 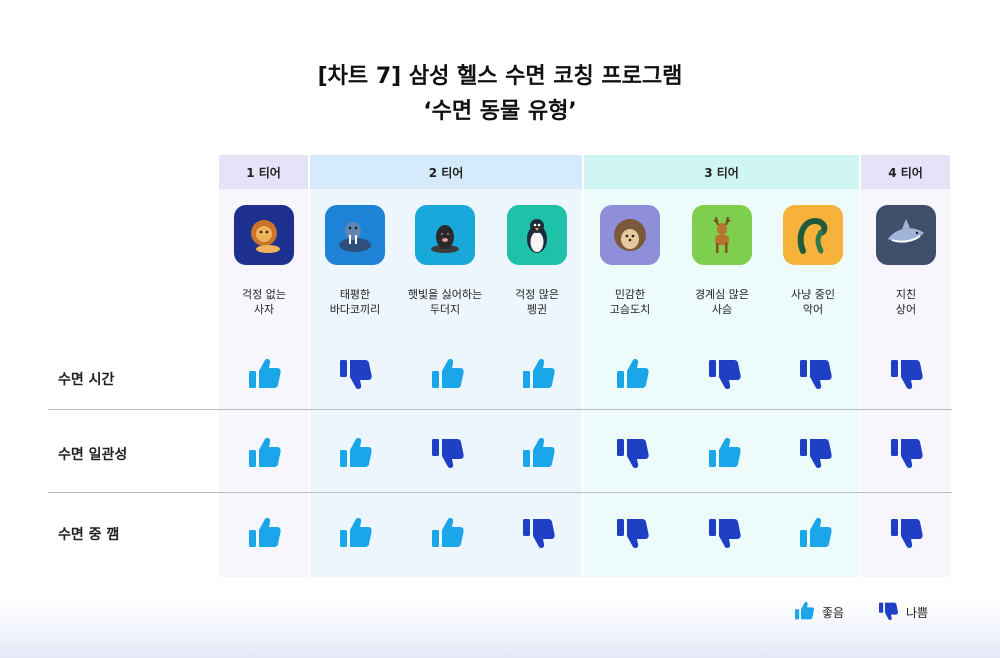 I want to click on row-label-wake-during-sleep: 수면 중 깸, so click(x=89, y=535).